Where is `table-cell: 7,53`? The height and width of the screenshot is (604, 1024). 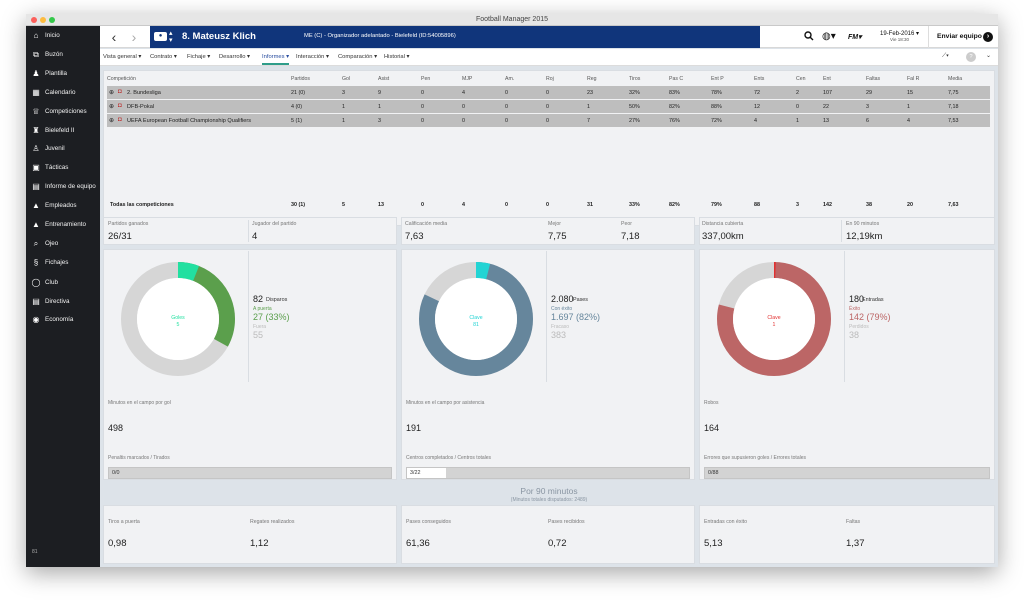
table-cell: 7,53 is located at coordinates (953, 120).